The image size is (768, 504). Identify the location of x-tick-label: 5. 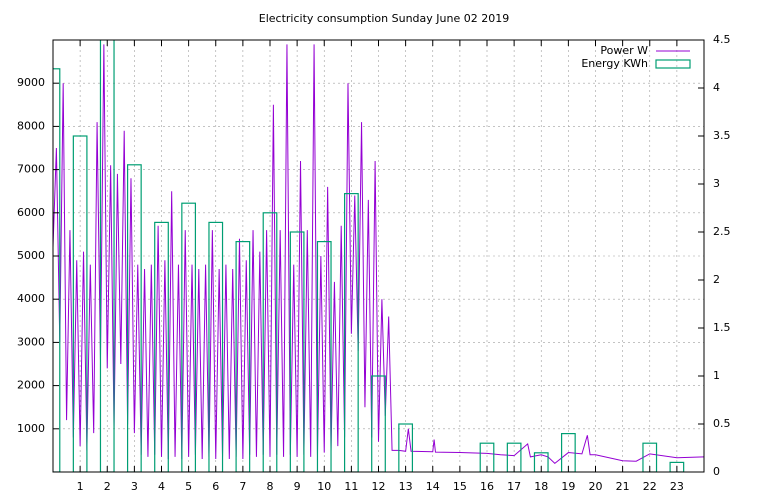
(188, 486).